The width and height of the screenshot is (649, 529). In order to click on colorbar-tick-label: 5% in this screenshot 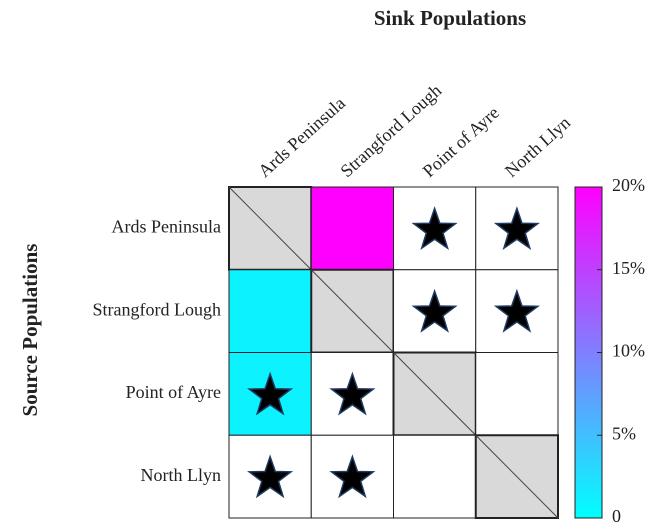, I will do `click(624, 433)`.